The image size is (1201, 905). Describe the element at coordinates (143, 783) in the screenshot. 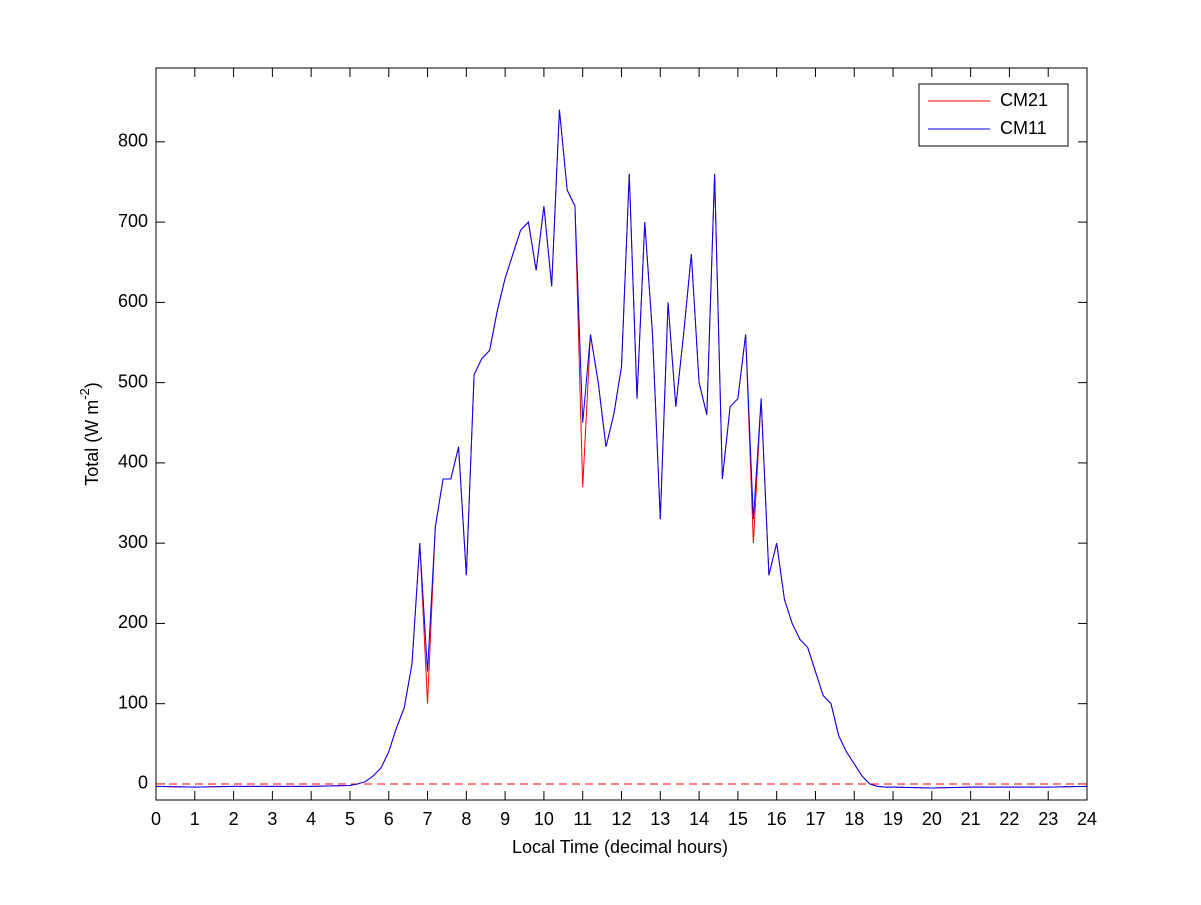

I see `y-tick-label: 0` at that location.